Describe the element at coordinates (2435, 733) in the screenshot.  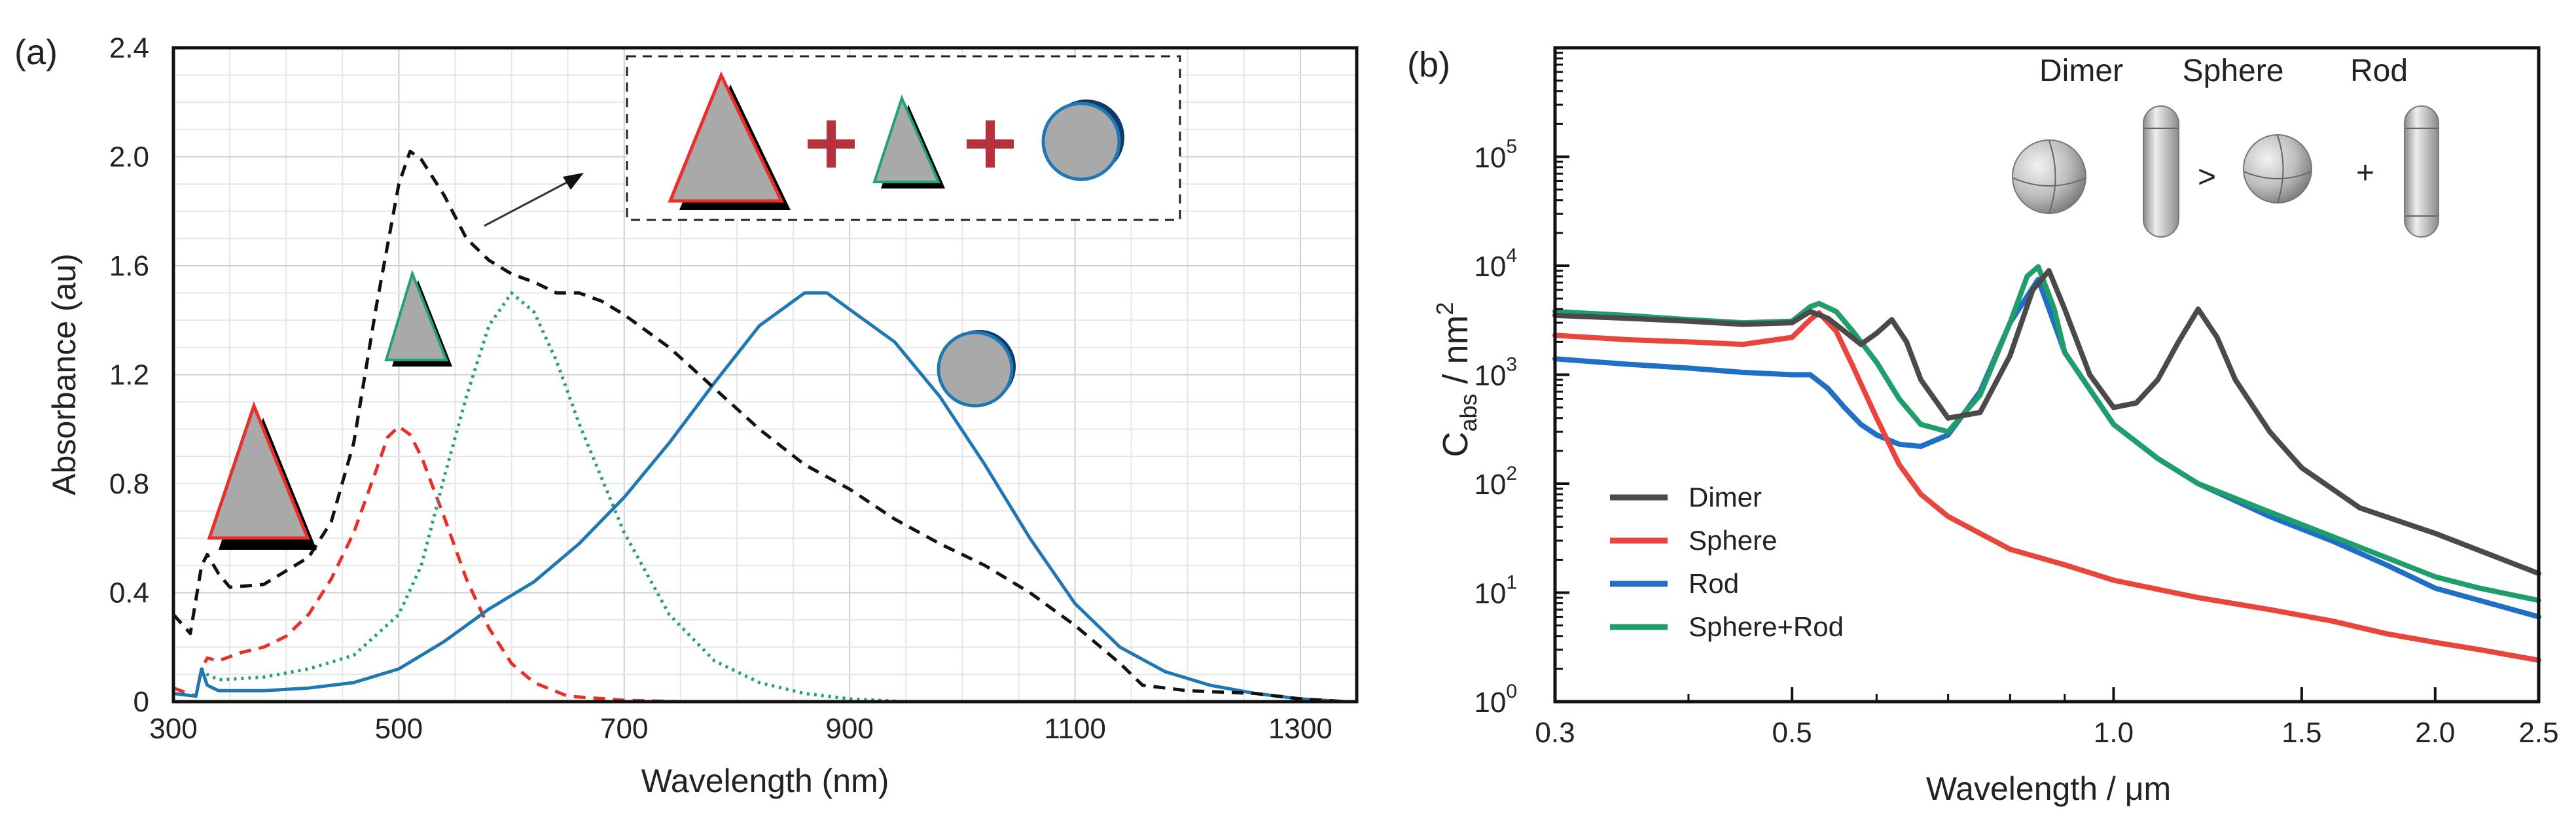
I see `x-tick-label: 2.0` at that location.